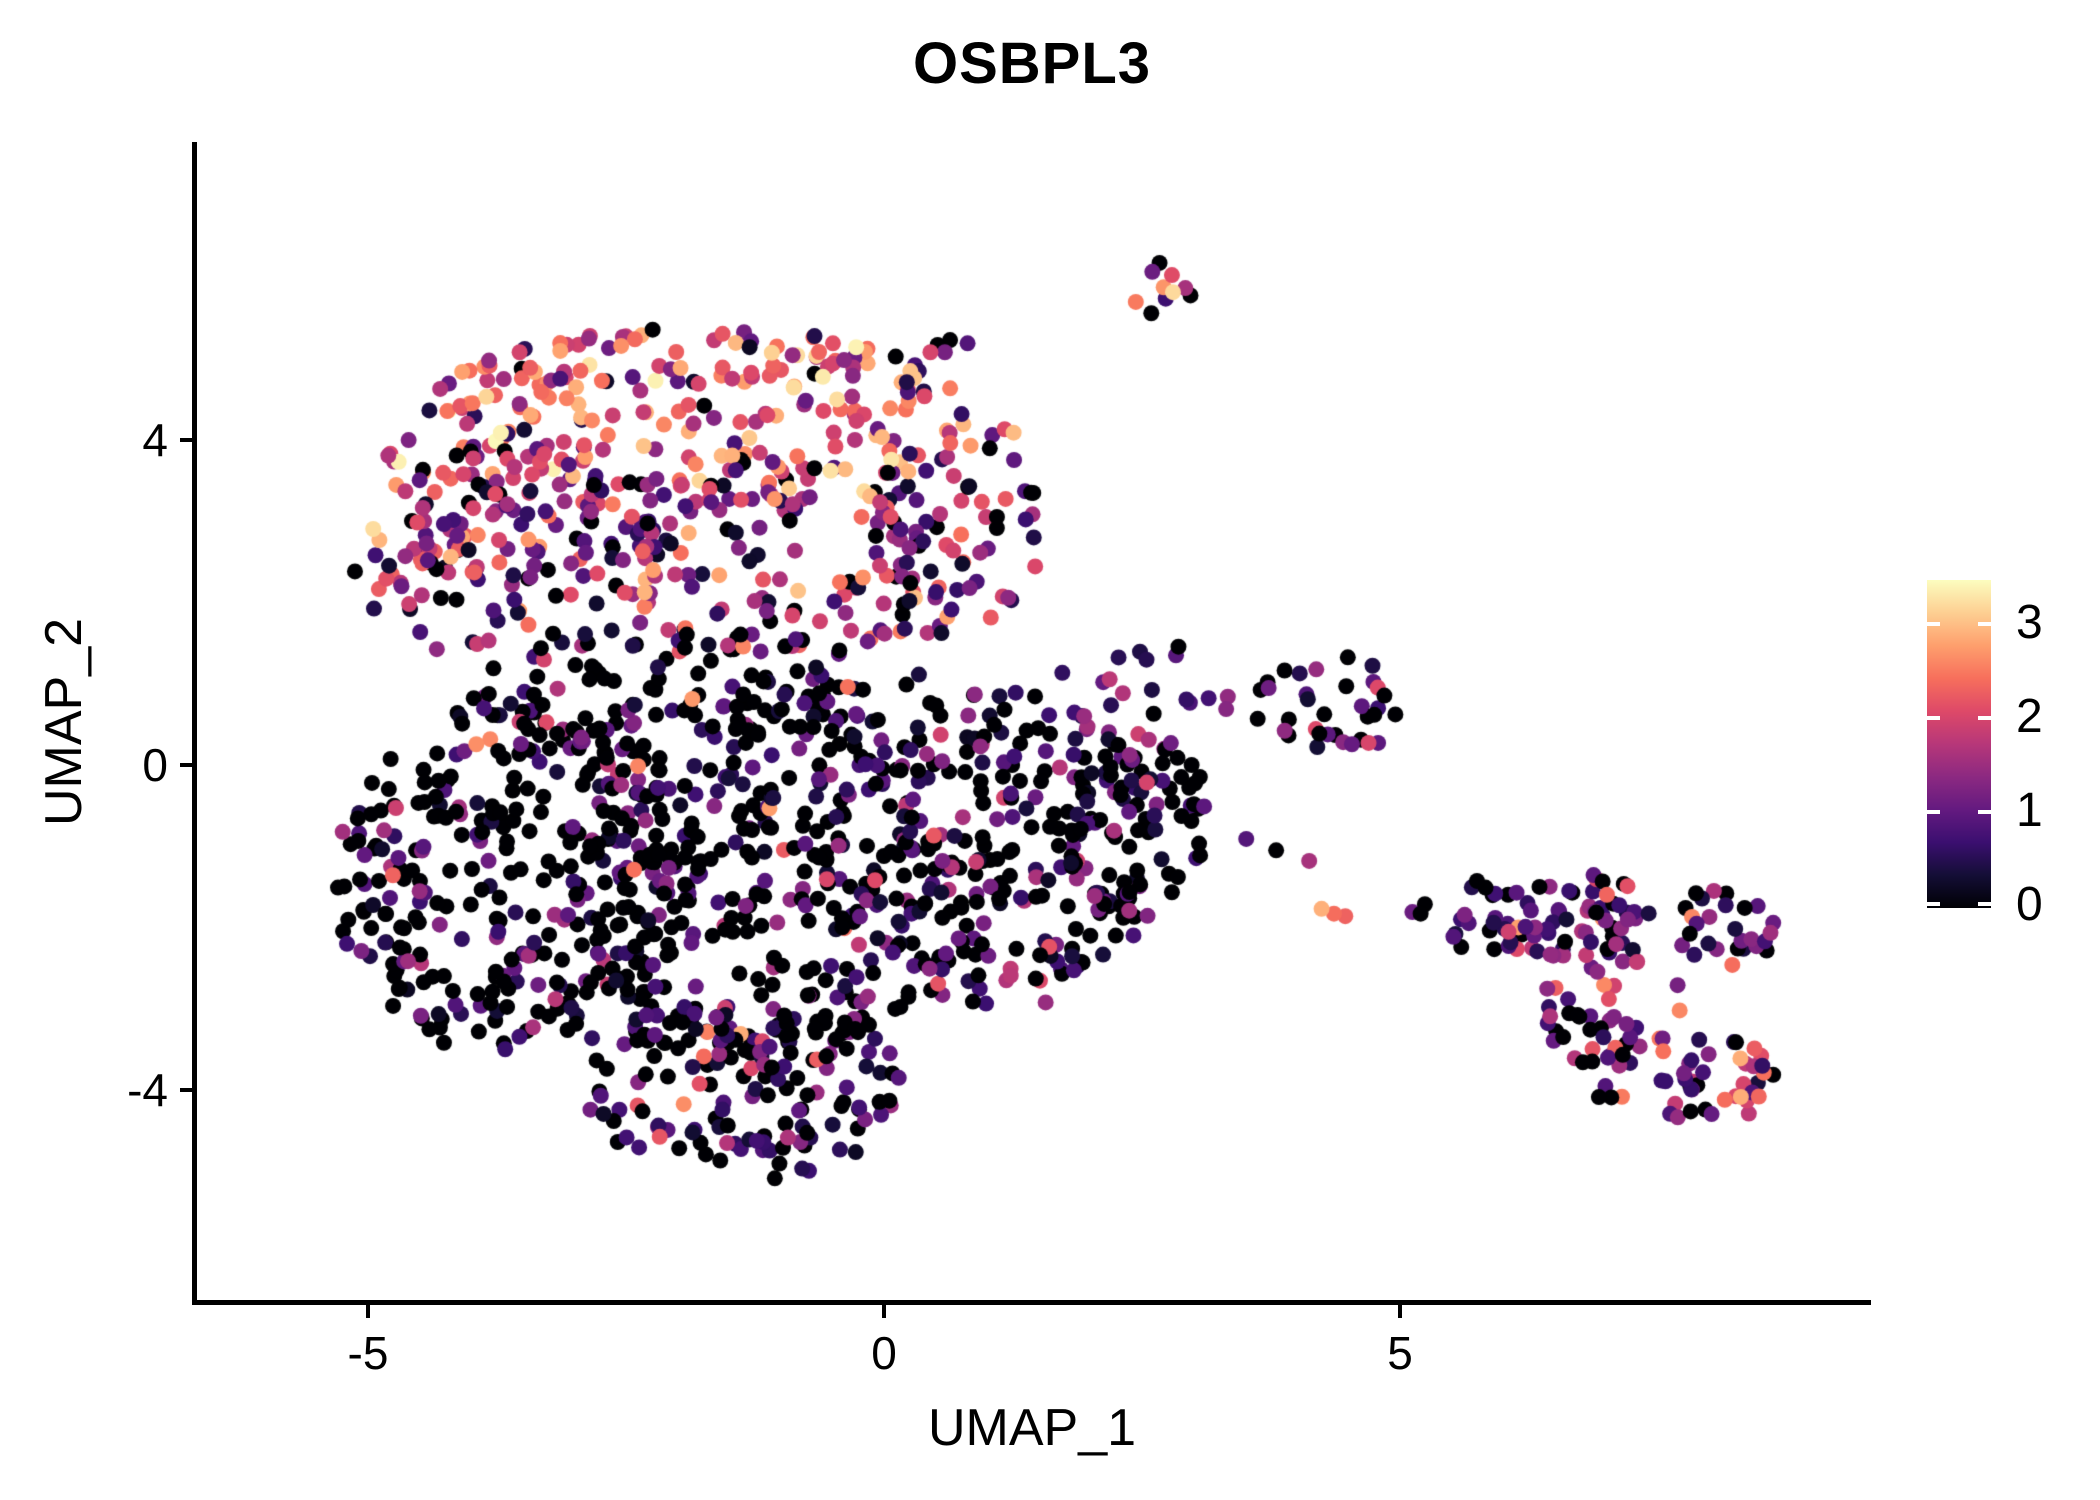  I want to click on colorbar-label: 2, so click(2029, 716).